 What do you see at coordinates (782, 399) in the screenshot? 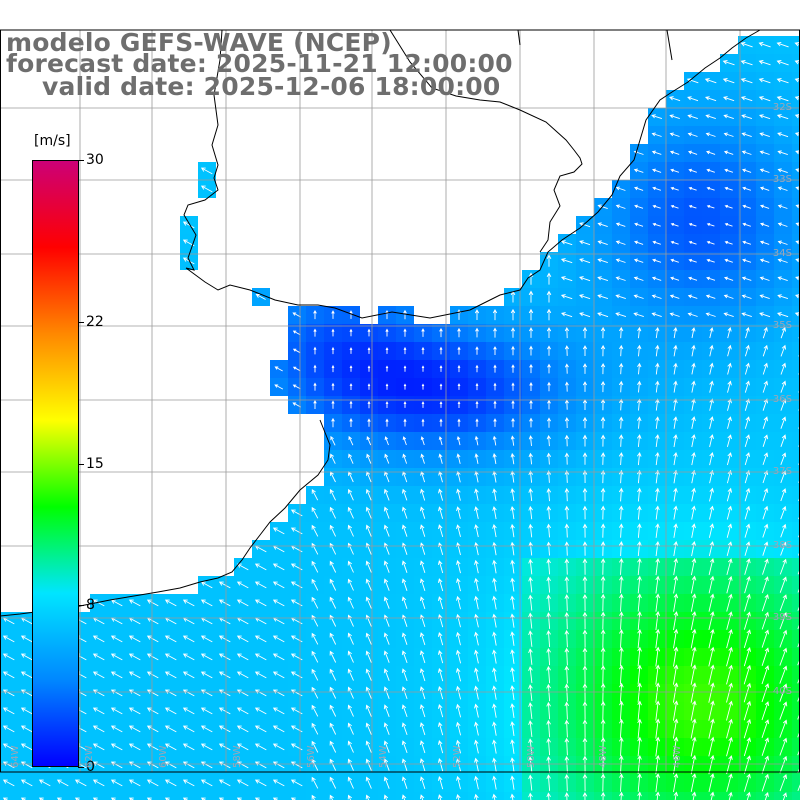
I see `latitude-label: 36S` at bounding box center [782, 399].